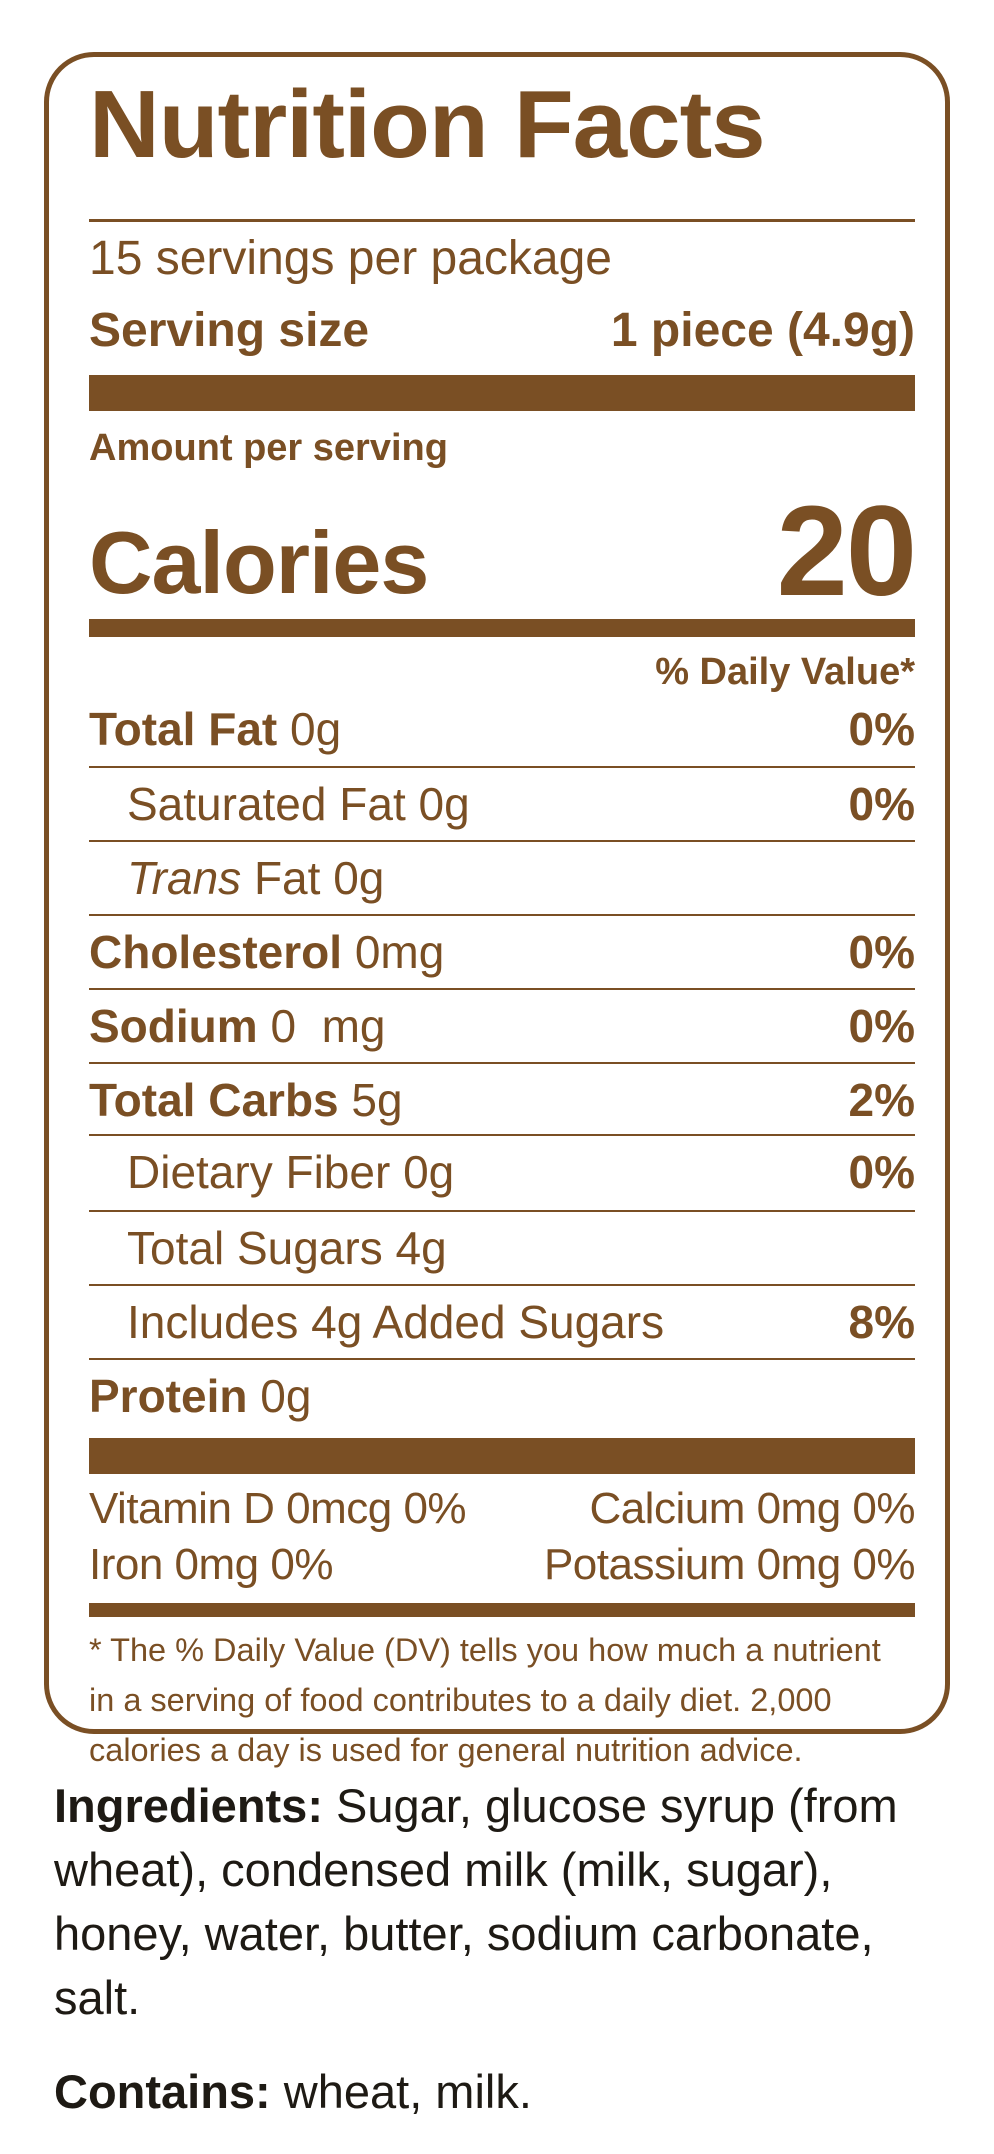 The image size is (994, 2154). What do you see at coordinates (216, 952) in the screenshot?
I see `nutrient-name: Cholesterol` at bounding box center [216, 952].